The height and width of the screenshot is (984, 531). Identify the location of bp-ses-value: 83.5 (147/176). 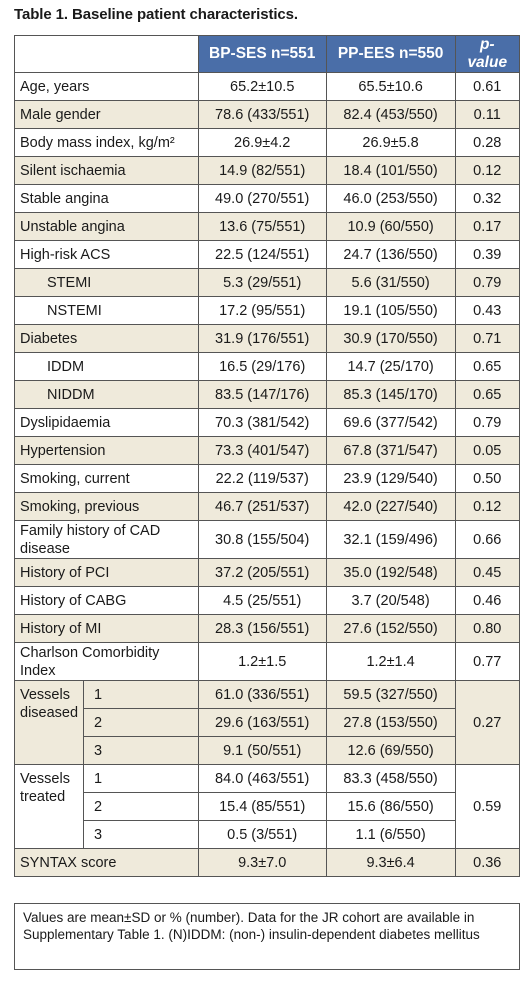
(262, 394).